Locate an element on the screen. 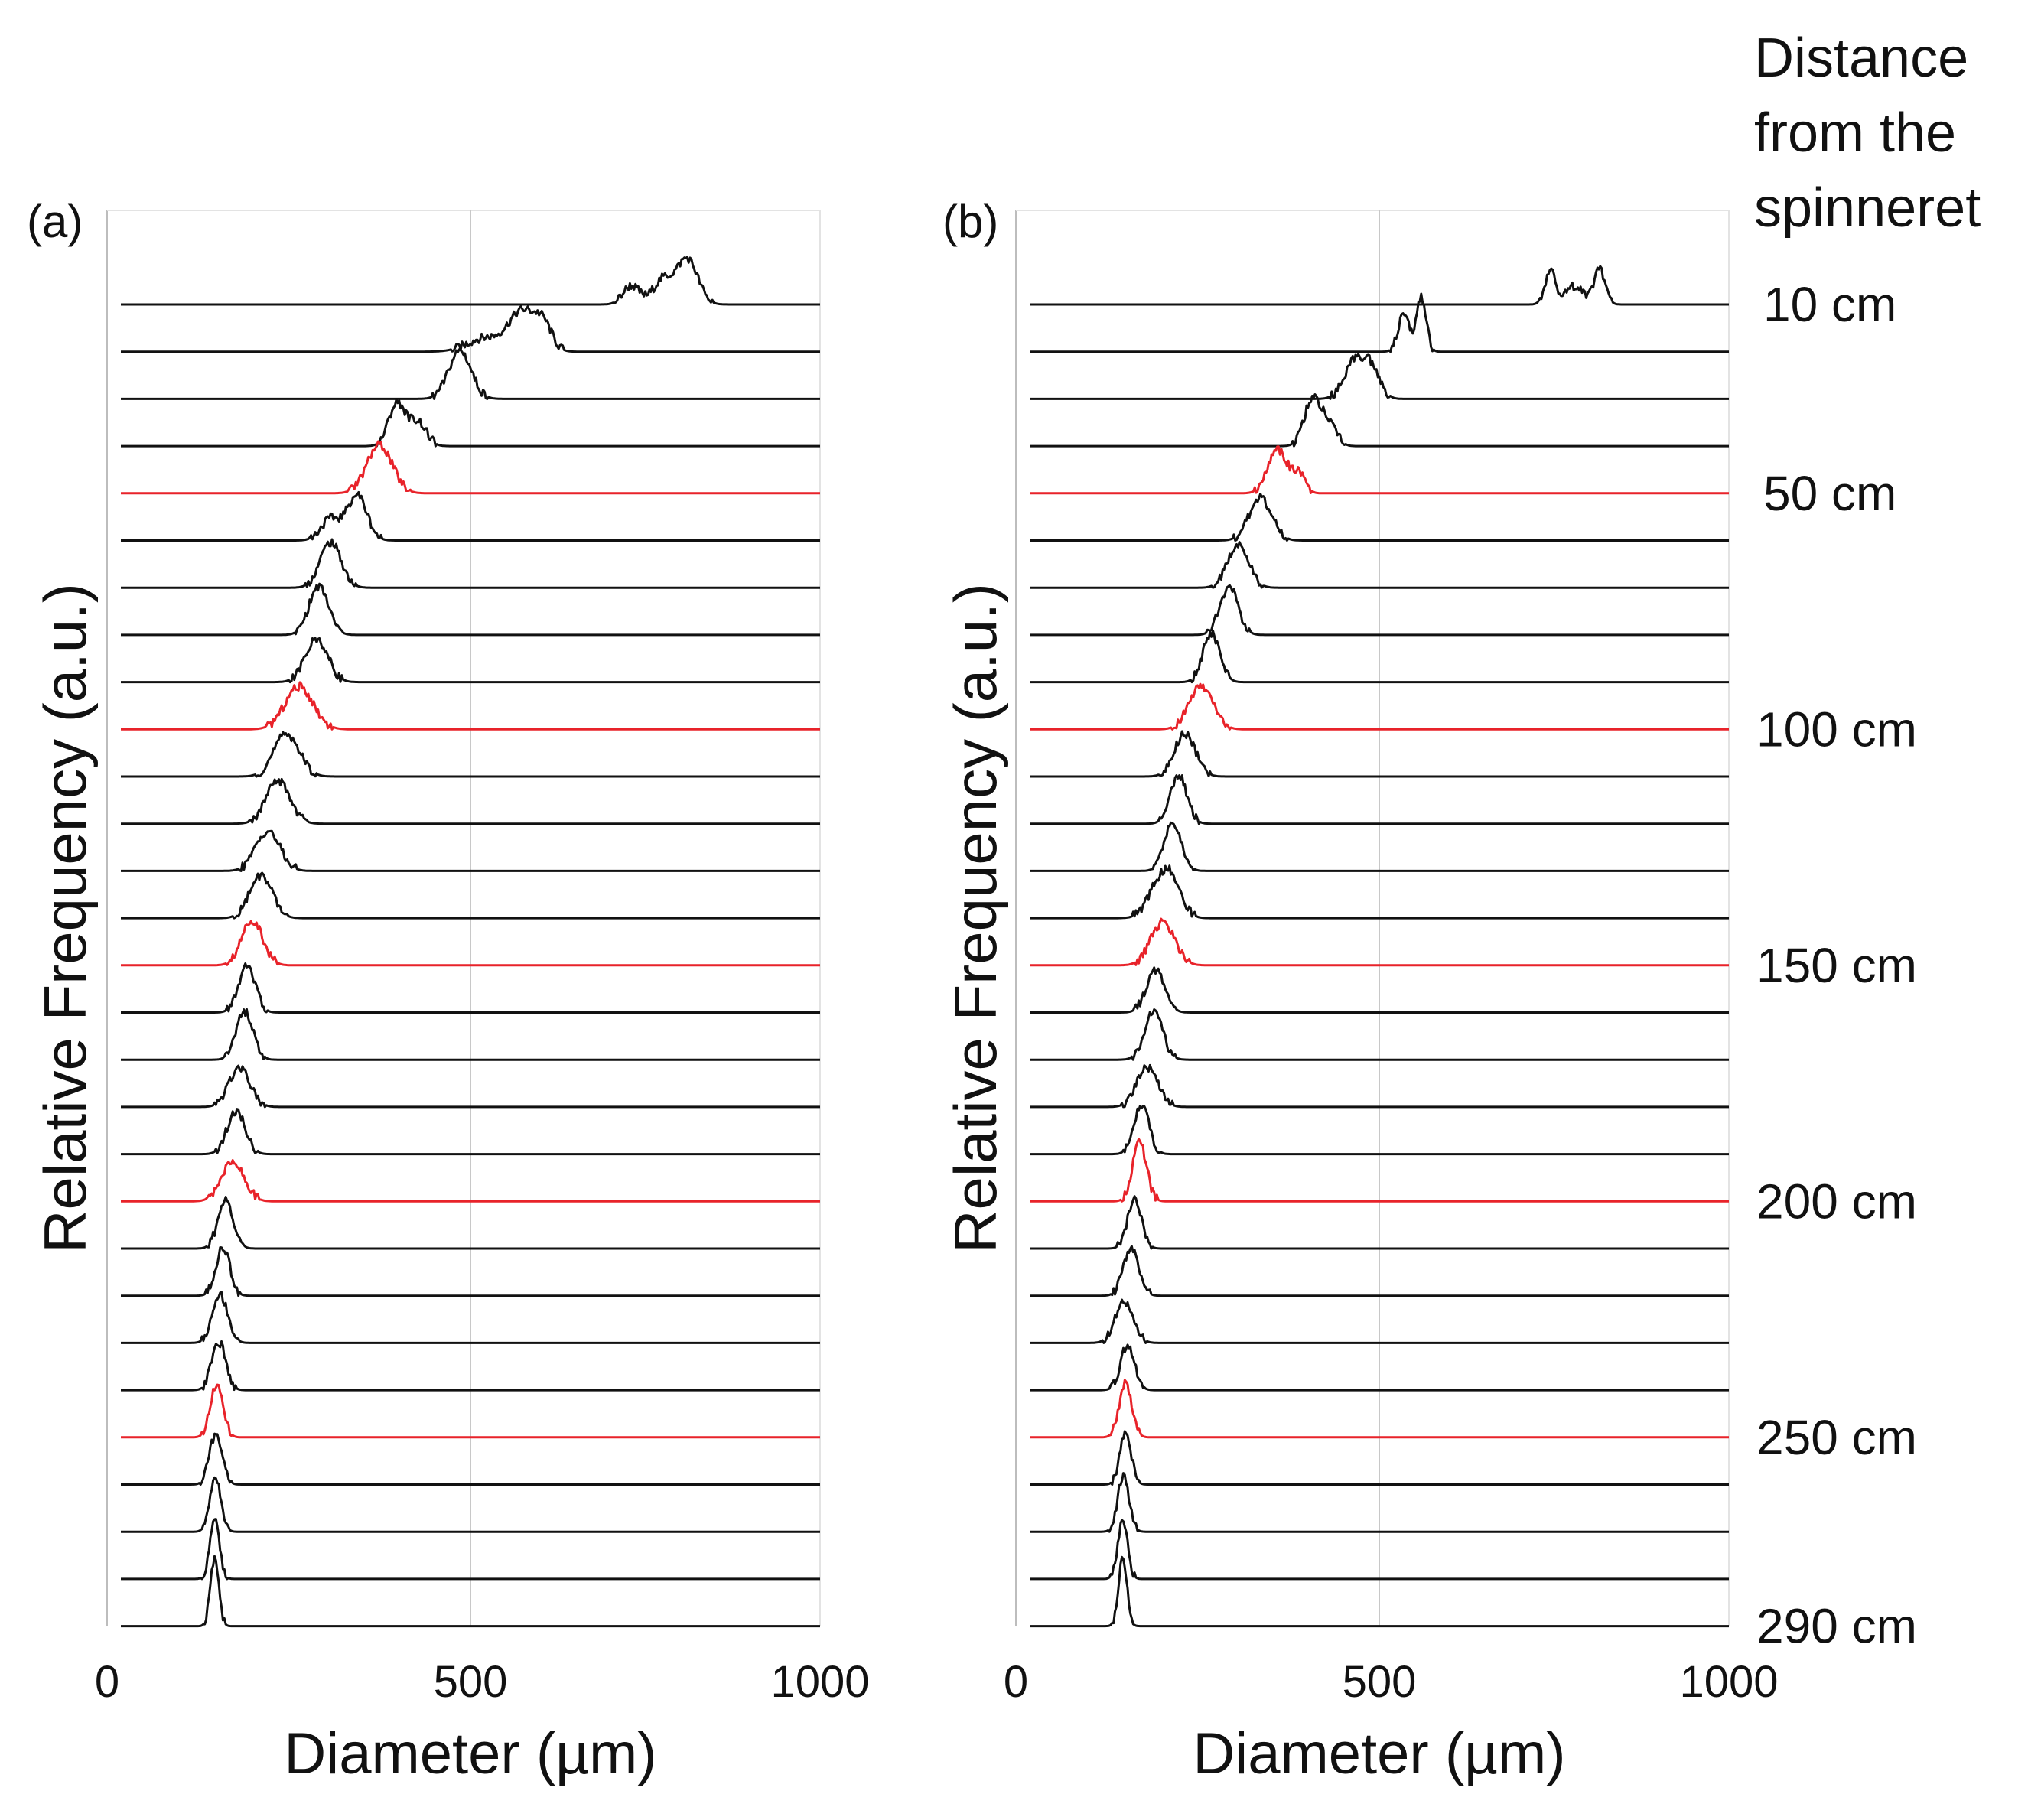  distance-label: 10 cm is located at coordinates (1829, 304).